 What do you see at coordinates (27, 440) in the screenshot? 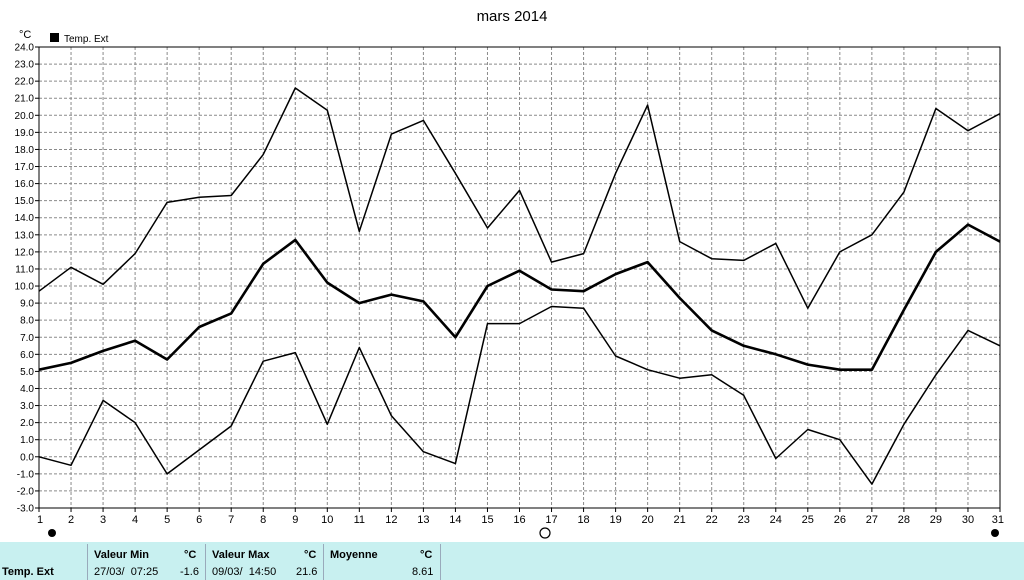
I see `y-tick-label: 1.0` at bounding box center [27, 440].